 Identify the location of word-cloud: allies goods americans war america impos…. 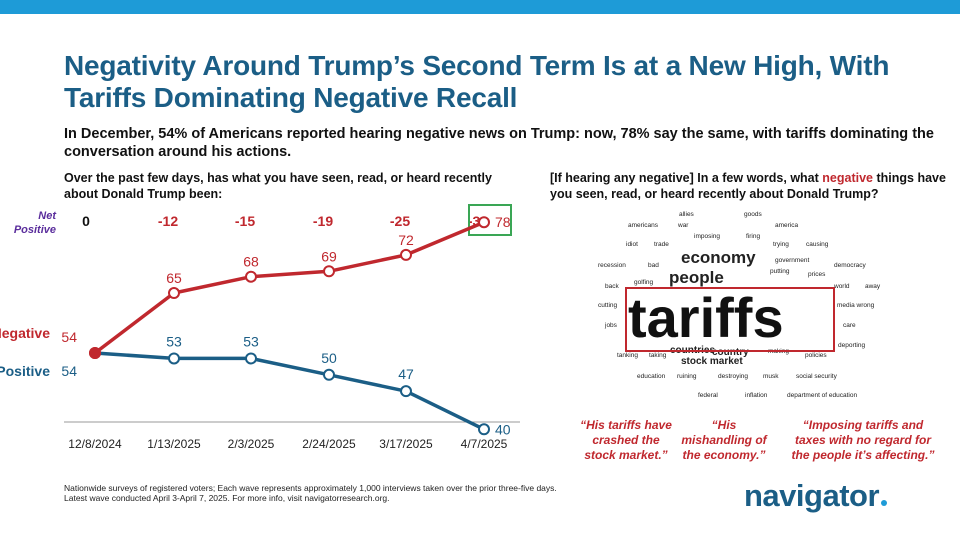
(740, 310).